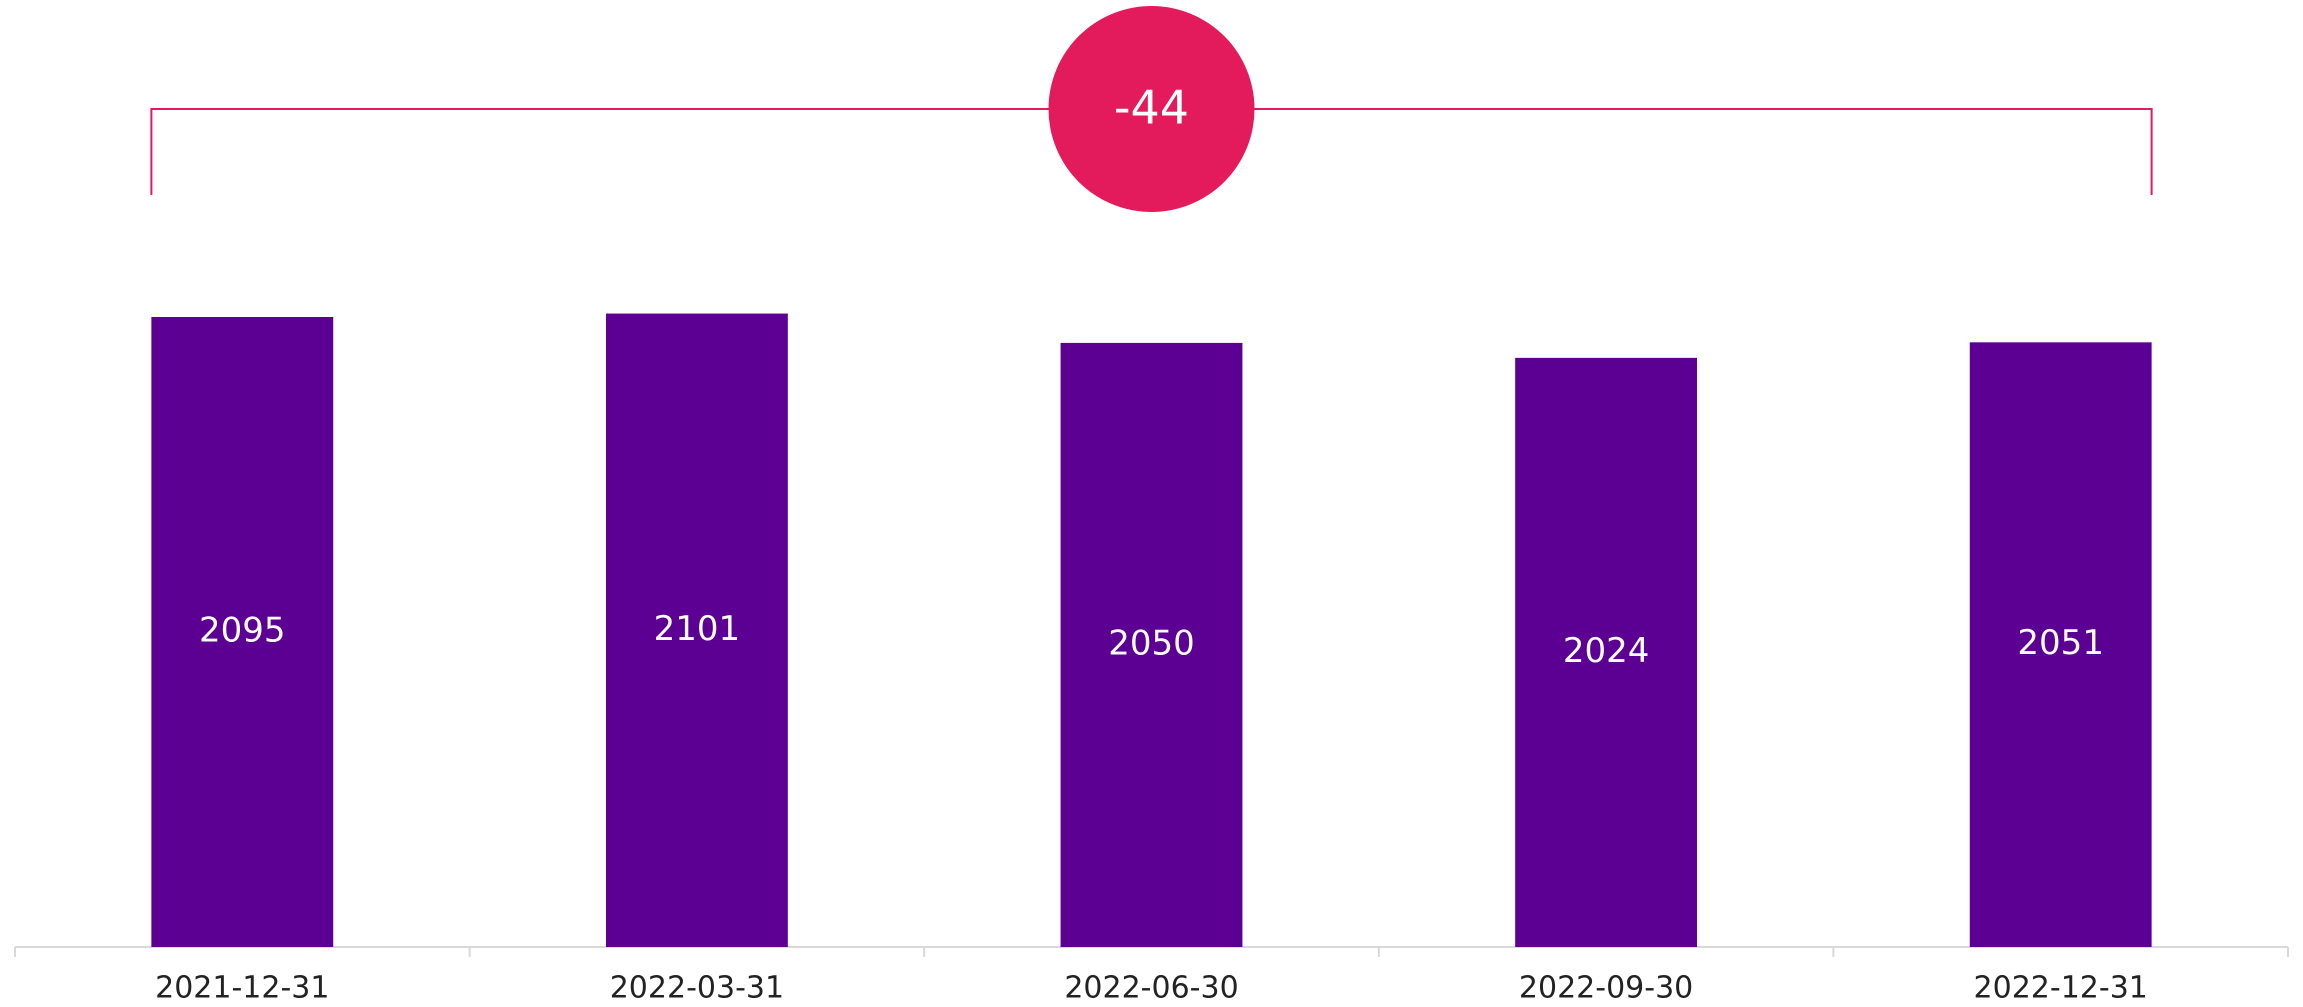 This screenshot has height=1007, width=2303. I want to click on value-label: 2050, so click(1151, 643).